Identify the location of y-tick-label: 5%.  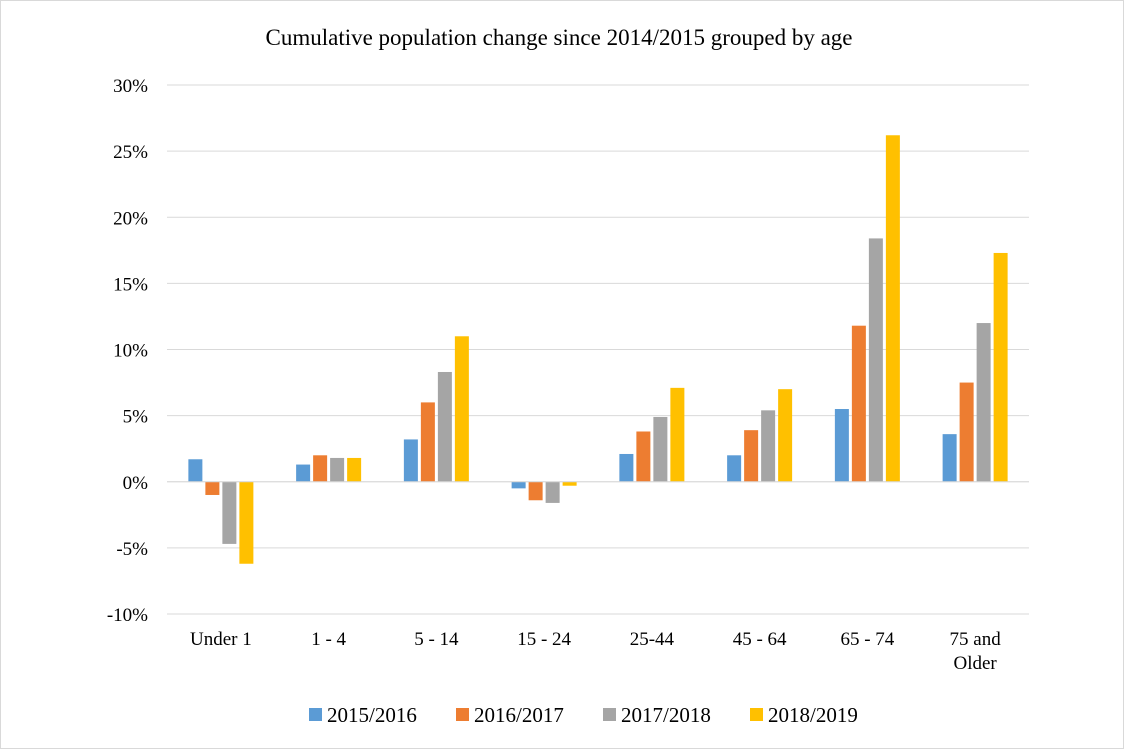
(136, 417).